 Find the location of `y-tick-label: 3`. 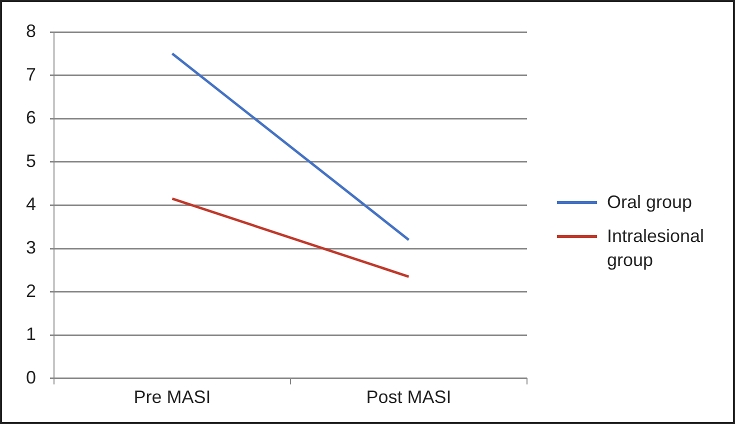

y-tick-label: 3 is located at coordinates (31, 247).